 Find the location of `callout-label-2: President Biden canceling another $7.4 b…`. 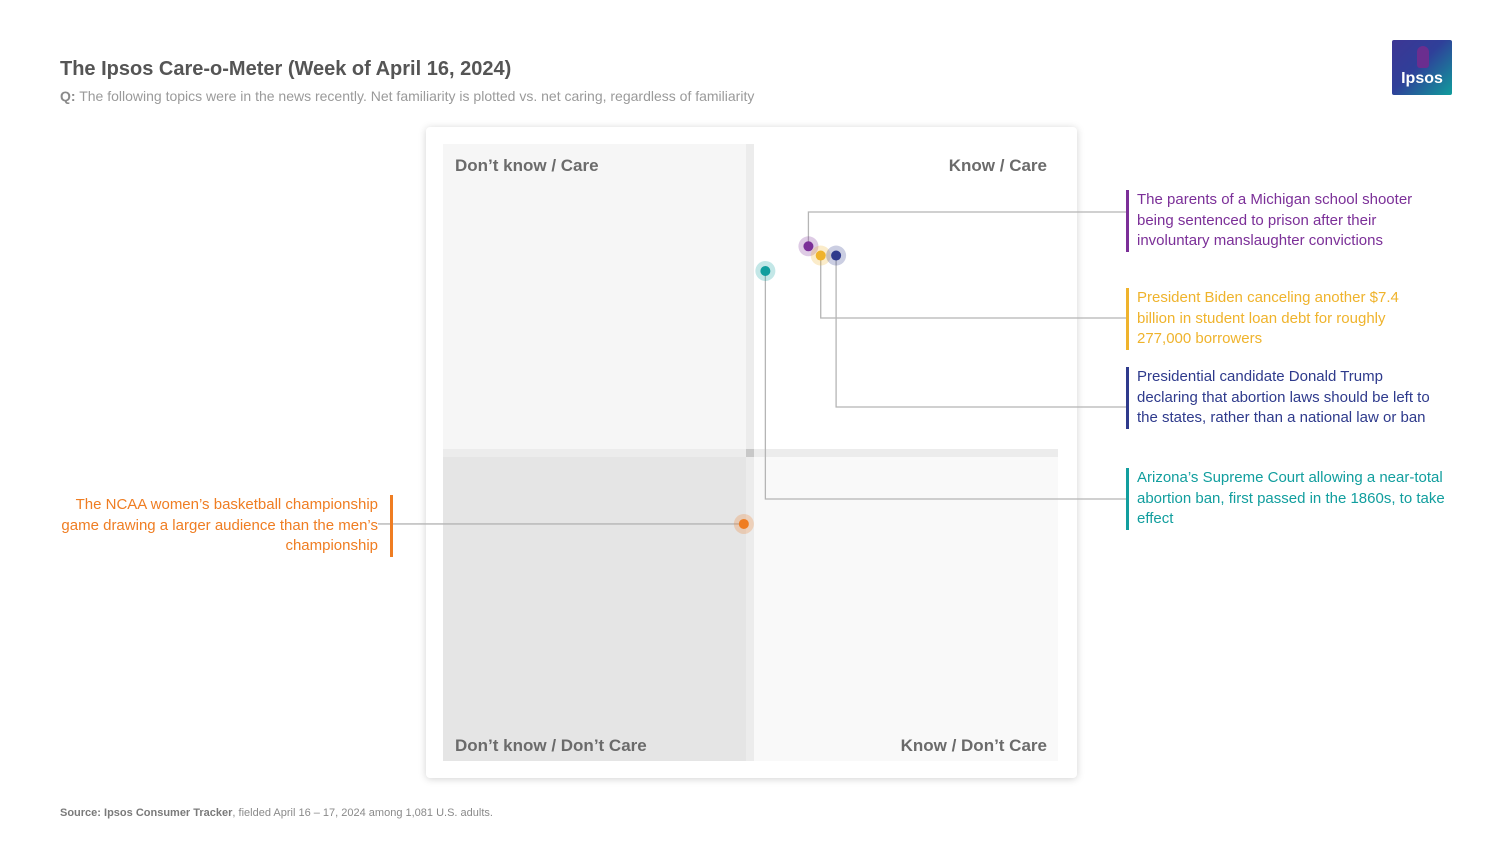

callout-label-2: President Biden canceling another $7.4 b… is located at coordinates (1281, 319).